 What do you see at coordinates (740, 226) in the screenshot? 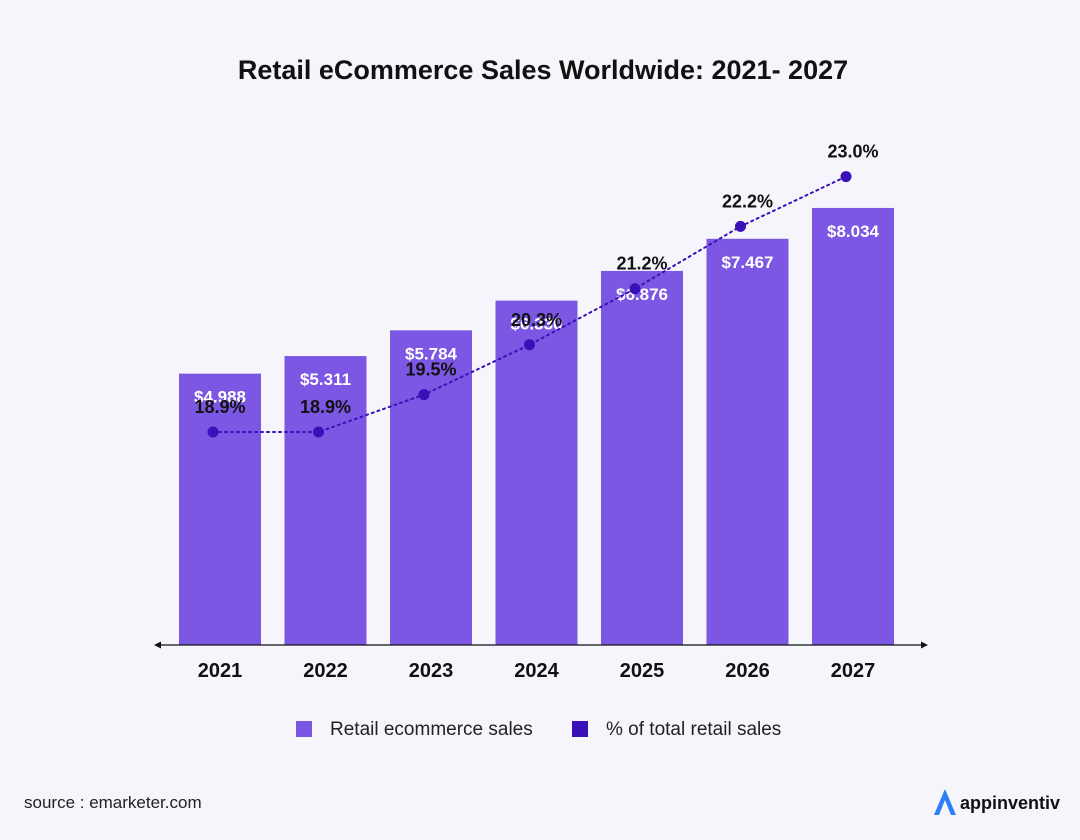
I see `pct-point-2026` at bounding box center [740, 226].